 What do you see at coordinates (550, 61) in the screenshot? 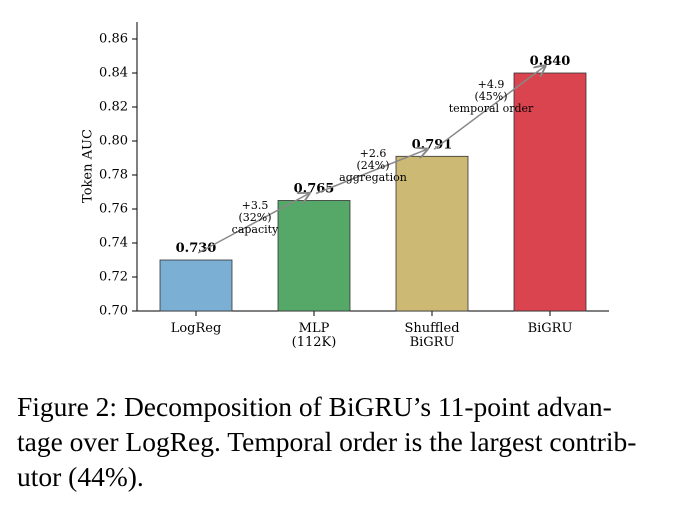
I see `value-label: 0.840` at bounding box center [550, 61].